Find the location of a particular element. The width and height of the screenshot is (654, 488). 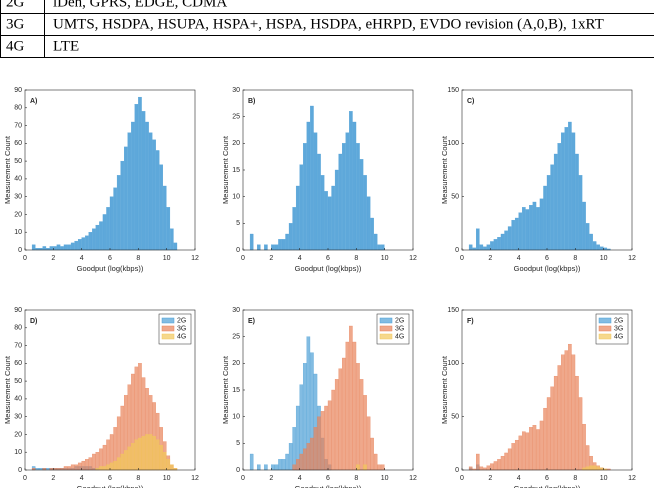

table-cell: 3G is located at coordinates (15, 24).